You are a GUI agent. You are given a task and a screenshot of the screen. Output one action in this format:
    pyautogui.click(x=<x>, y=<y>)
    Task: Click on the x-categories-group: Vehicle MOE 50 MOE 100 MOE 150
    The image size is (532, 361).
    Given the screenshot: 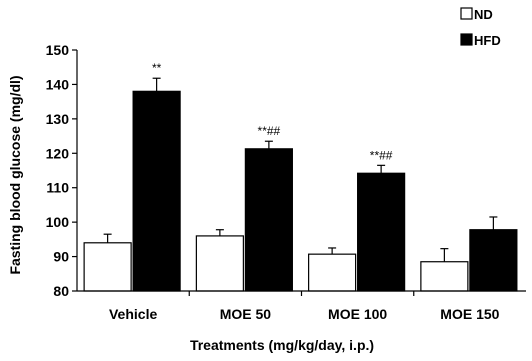 What is the action you would take?
    pyautogui.click(x=304, y=306)
    